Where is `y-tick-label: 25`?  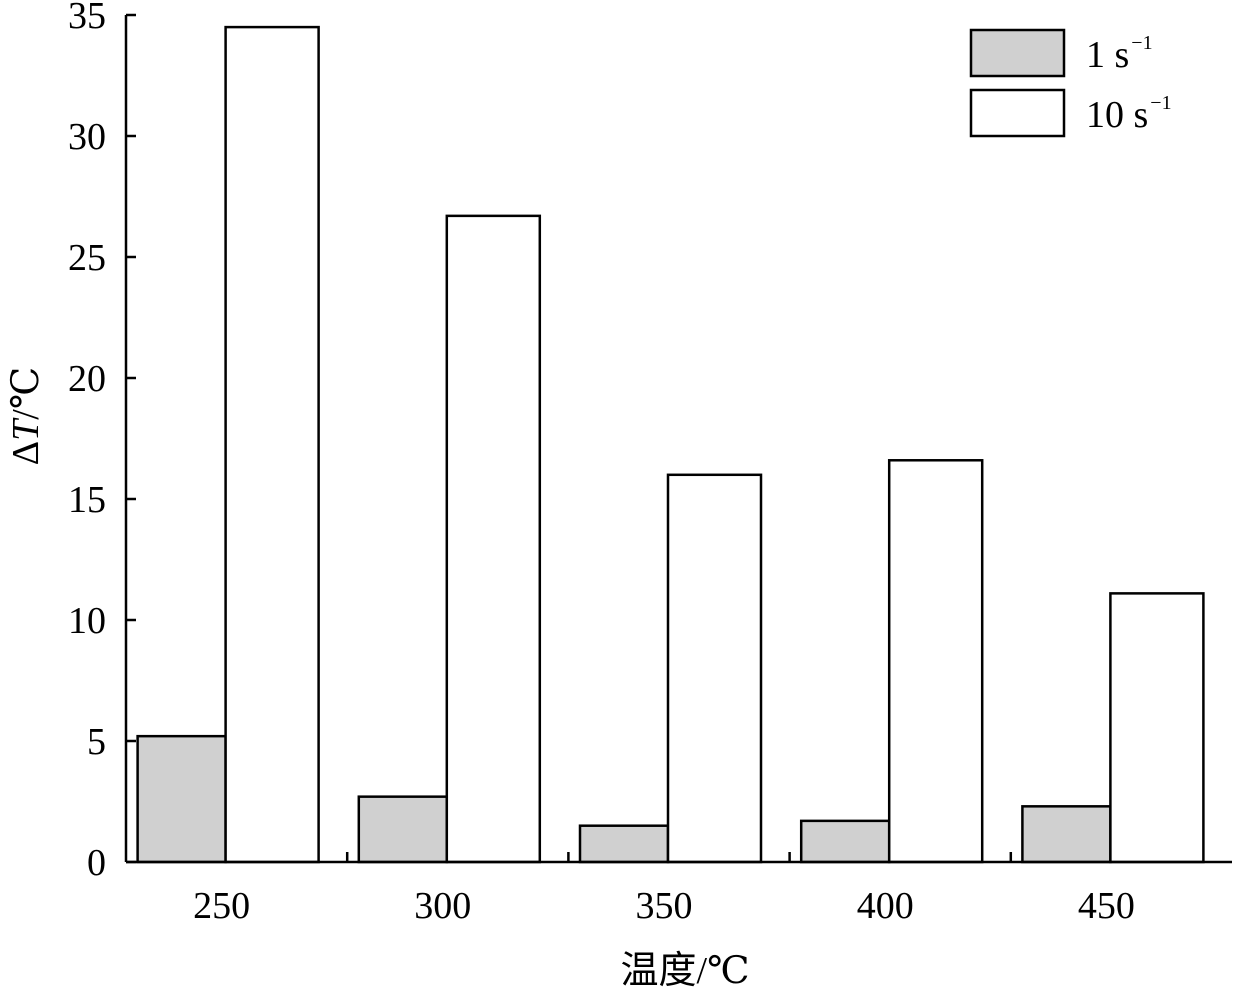 y-tick-label: 25 is located at coordinates (87, 258).